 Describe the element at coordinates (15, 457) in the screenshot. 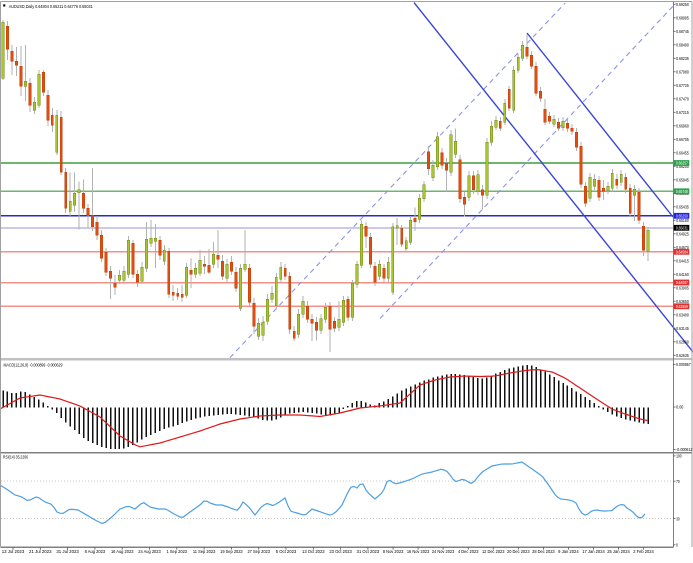

I see `svg-text: RSI(14) 35.2206` at that location.